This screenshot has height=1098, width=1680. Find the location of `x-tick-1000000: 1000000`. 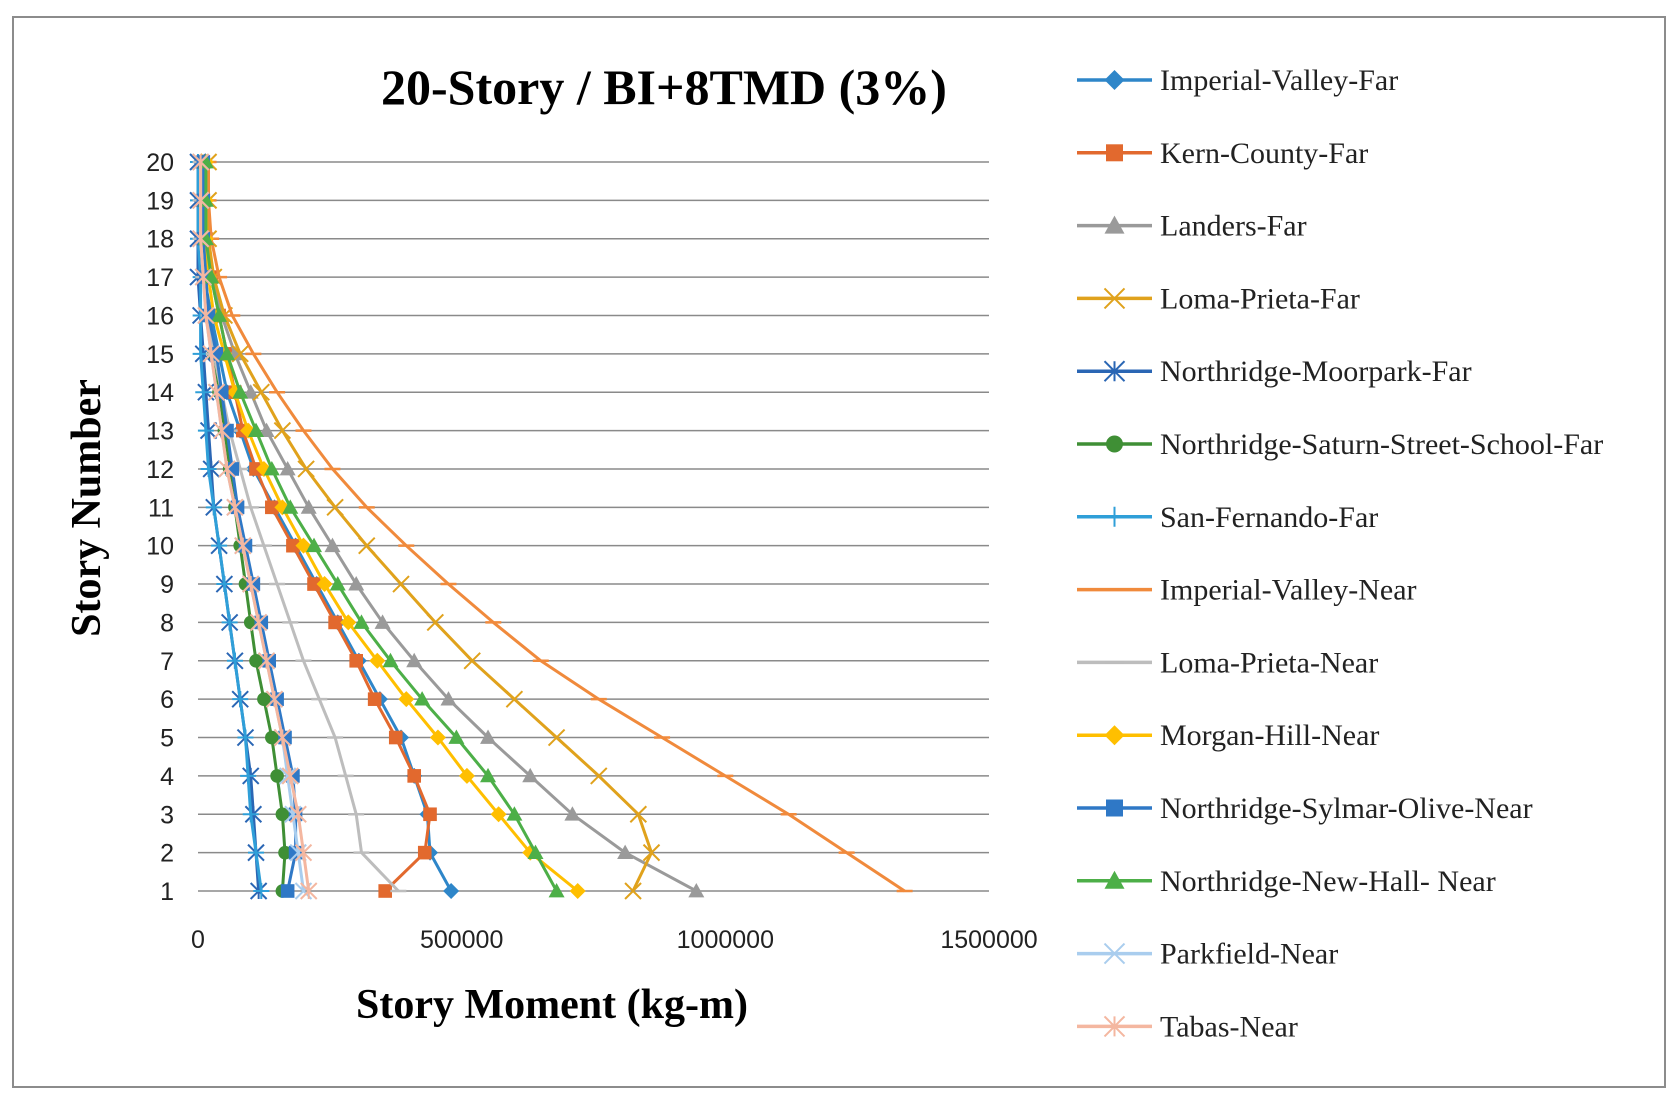

x-tick-1000000: 1000000 is located at coordinates (725, 940).